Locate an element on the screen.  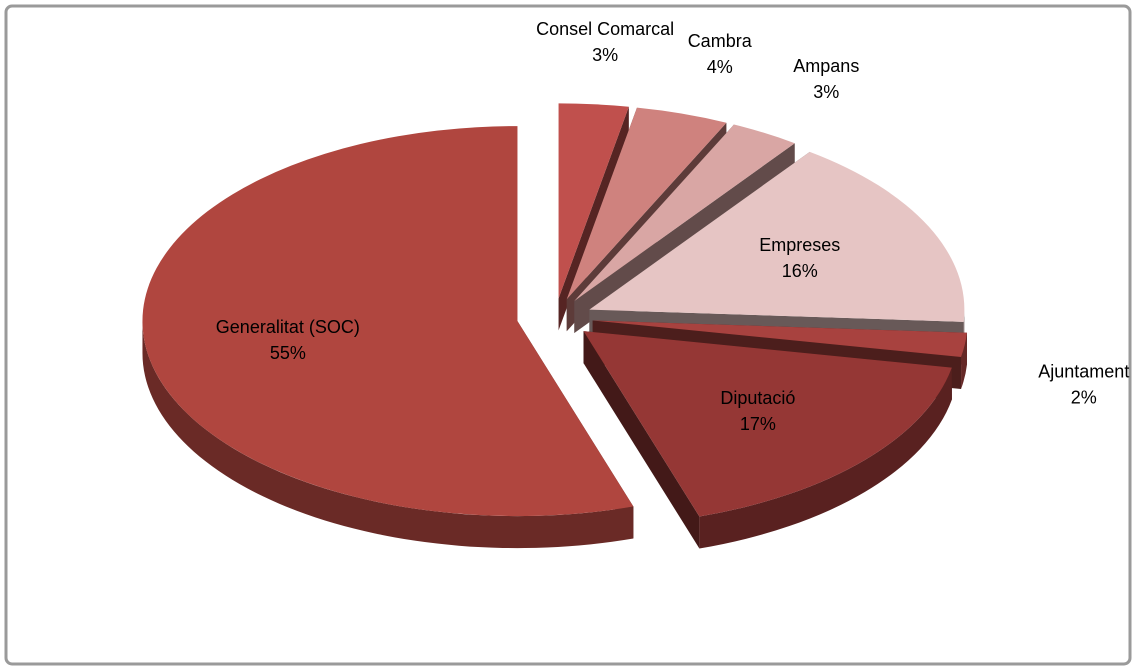
slice-label: Empreses is located at coordinates (799, 245).